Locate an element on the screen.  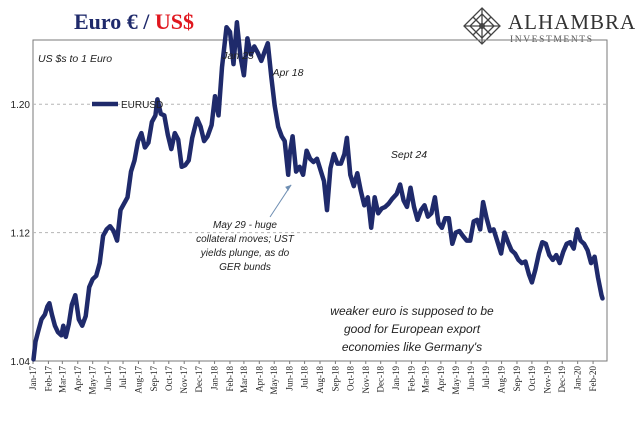
x-tick-label: Aug-18 is located at coordinates (320, 380).